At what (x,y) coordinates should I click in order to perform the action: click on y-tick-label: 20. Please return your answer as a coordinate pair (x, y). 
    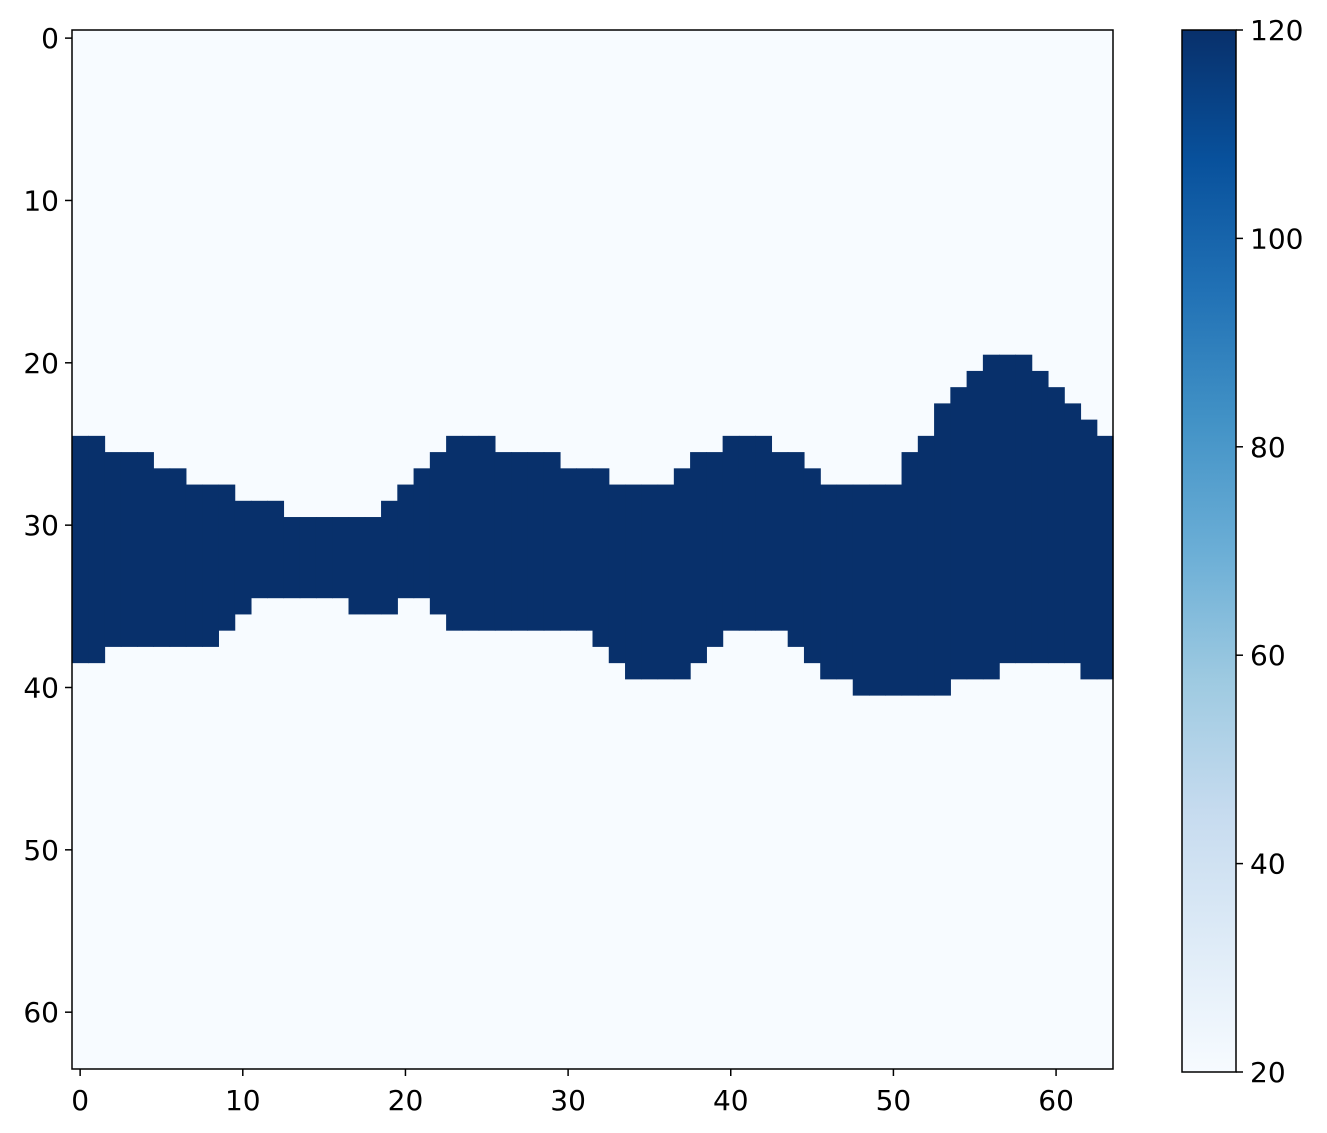
    Looking at the image, I should click on (41, 363).